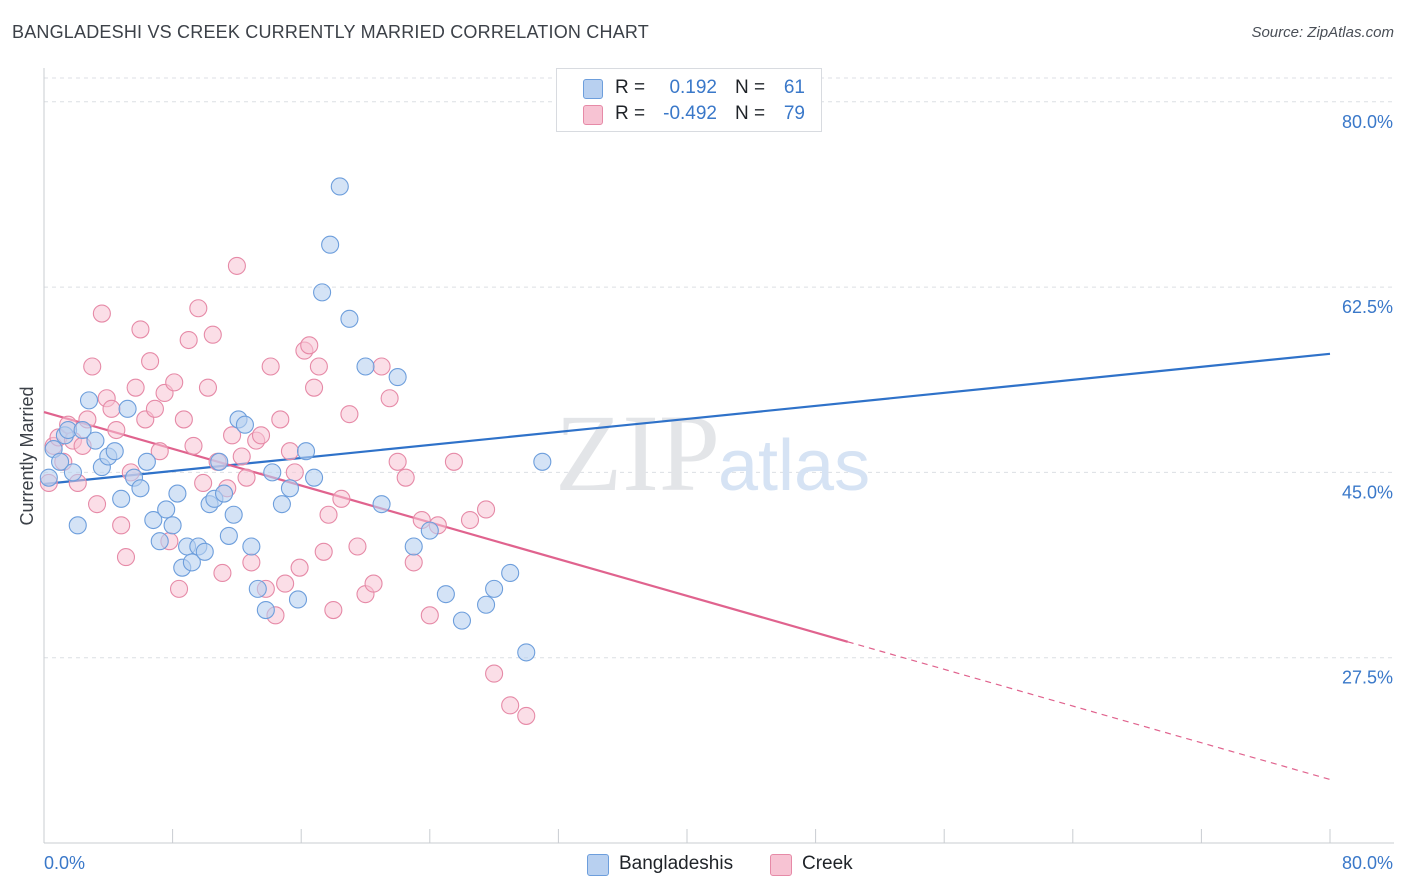 Image resolution: width=1406 pixels, height=892 pixels. Describe the element at coordinates (750, 87) in the screenshot. I see `legend-n-label: N =` at that location.